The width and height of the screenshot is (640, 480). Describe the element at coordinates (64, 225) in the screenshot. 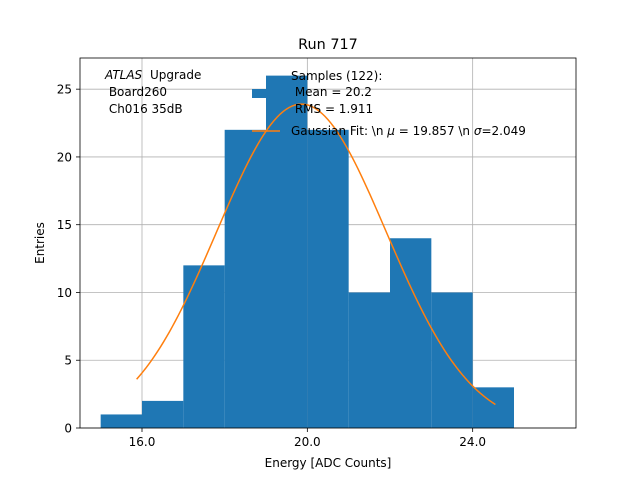

I see `y-tick-label: 15` at that location.